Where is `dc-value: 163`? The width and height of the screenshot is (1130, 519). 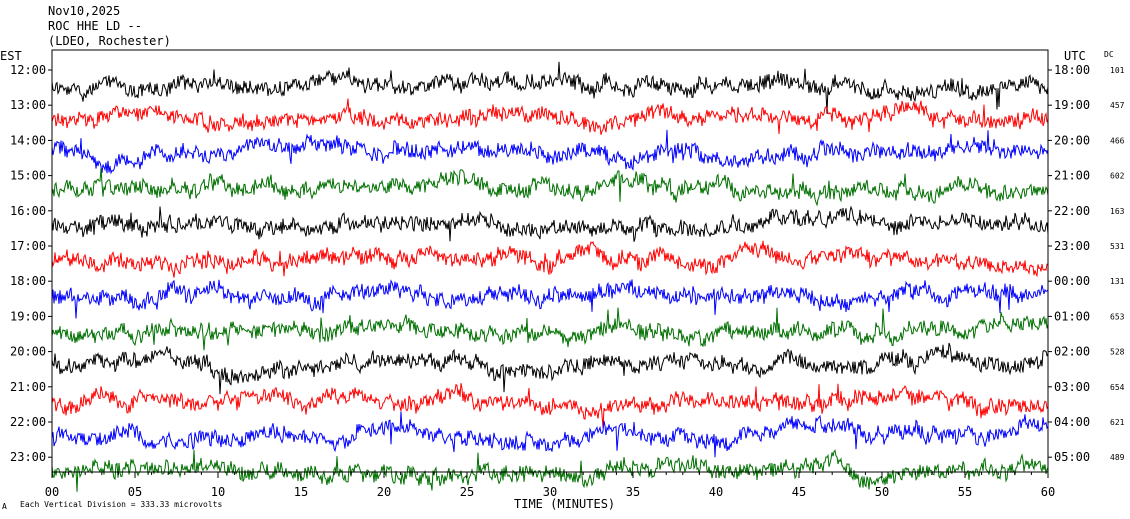 dc-value: 163 is located at coordinates (1117, 211).